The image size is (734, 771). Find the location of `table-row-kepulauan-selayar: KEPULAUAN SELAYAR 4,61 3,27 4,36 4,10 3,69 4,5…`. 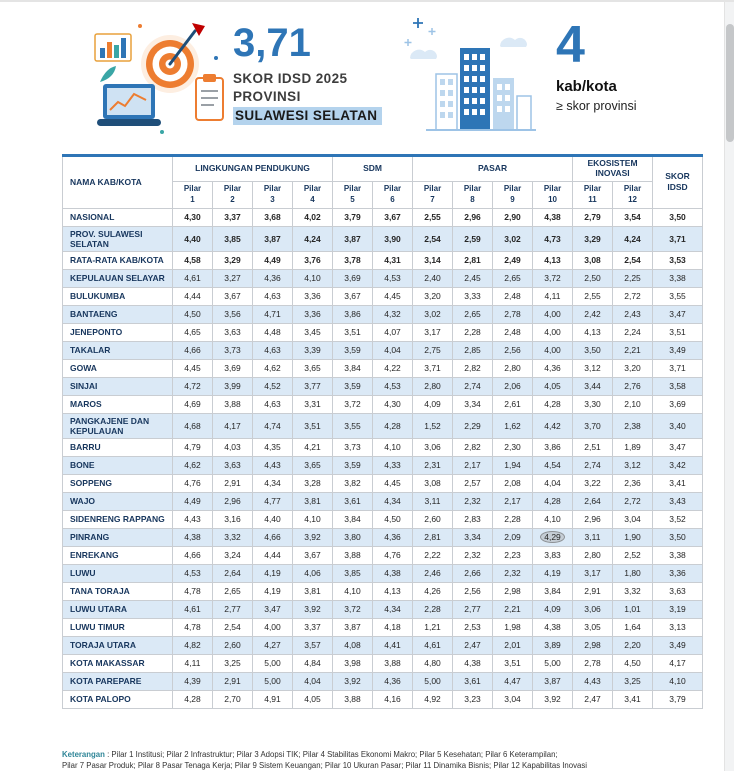

table-row-kepulauan-selayar: KEPULAUAN SELAYAR 4,61 3,27 4,36 4,10 3,69 4,5… is located at coordinates (383, 278).